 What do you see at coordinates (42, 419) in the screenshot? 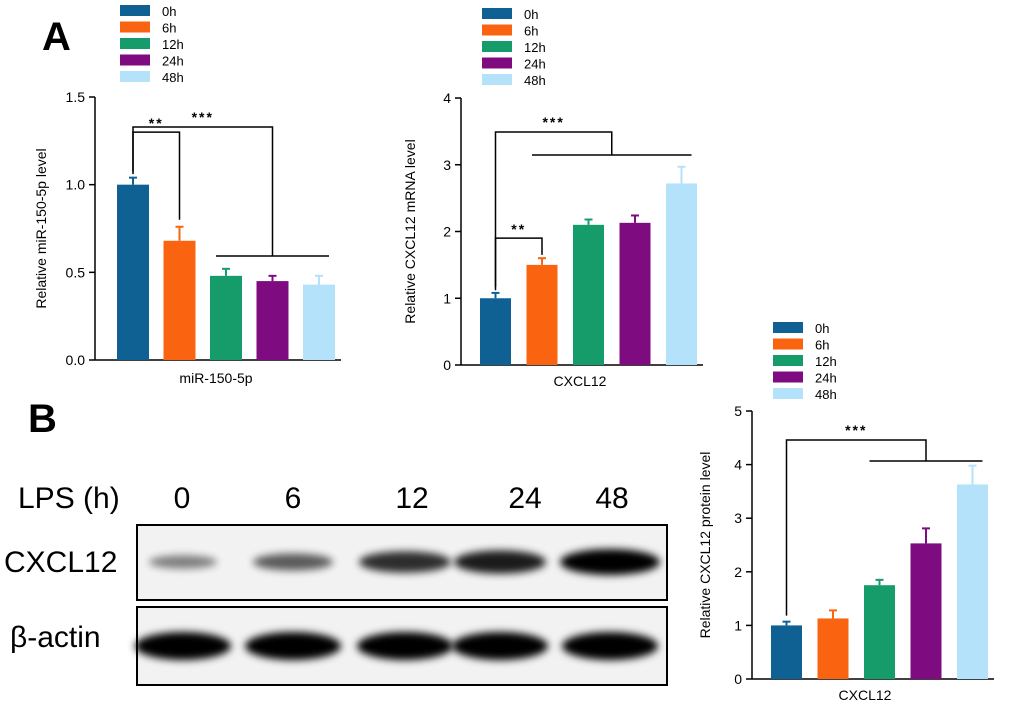
I see `panel-label-b: B` at bounding box center [42, 419].